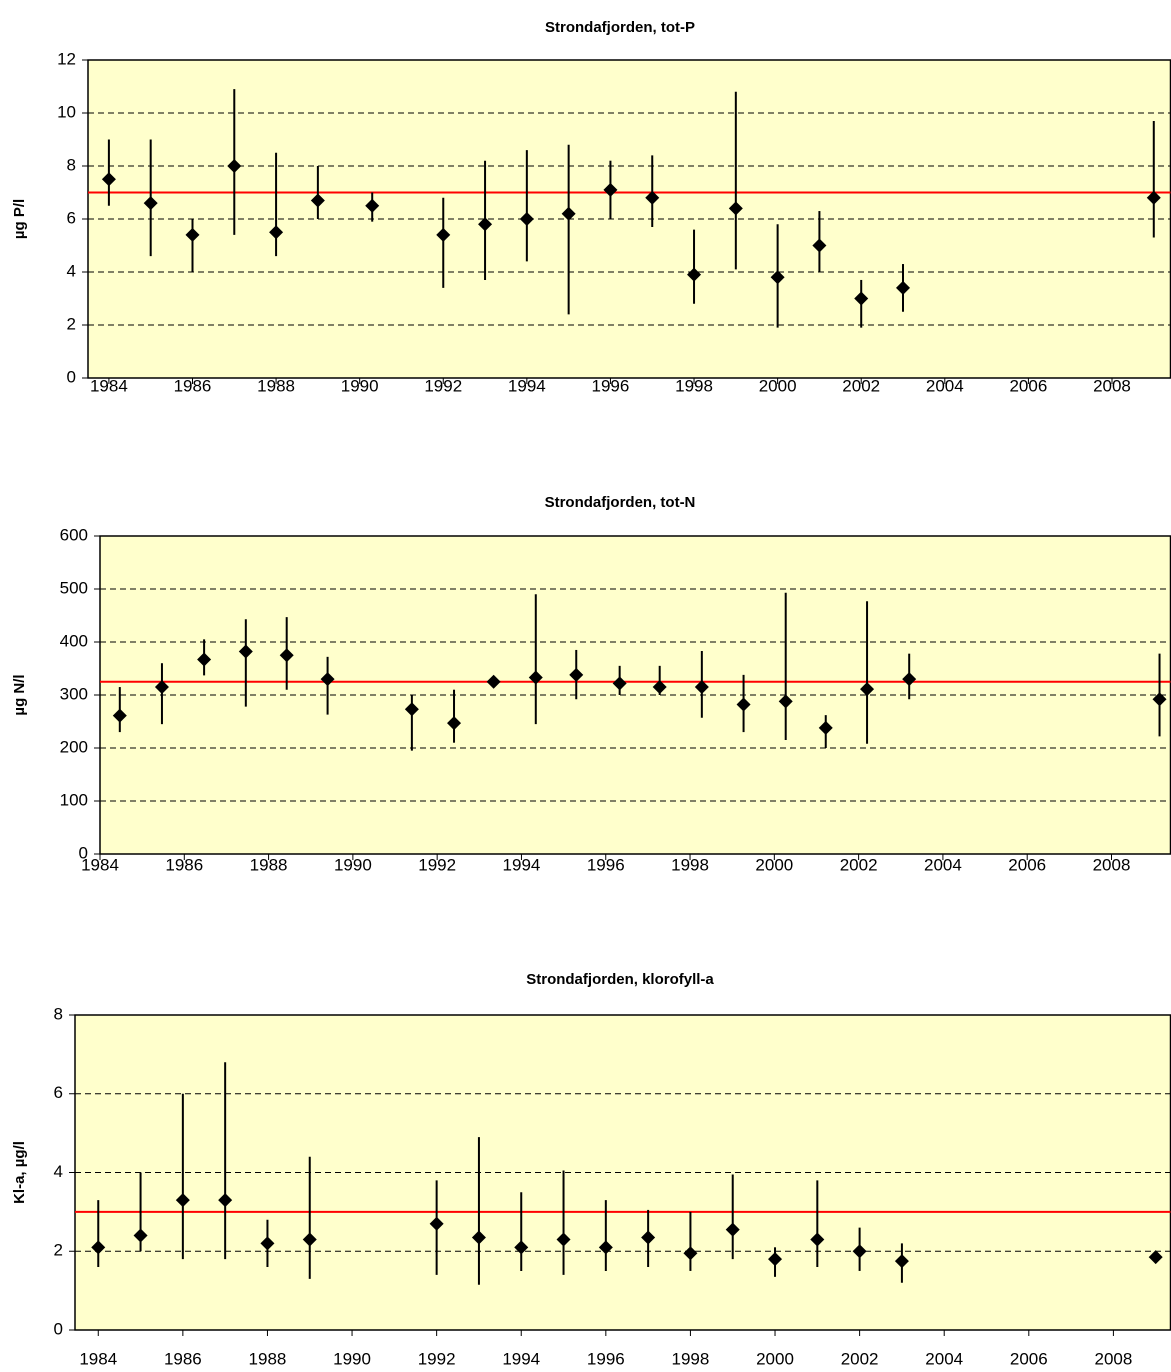 The width and height of the screenshot is (1171, 1372). Describe the element at coordinates (19, 1172) in the screenshot. I see `y-axis-label: Kl-a, µg/l` at that location.